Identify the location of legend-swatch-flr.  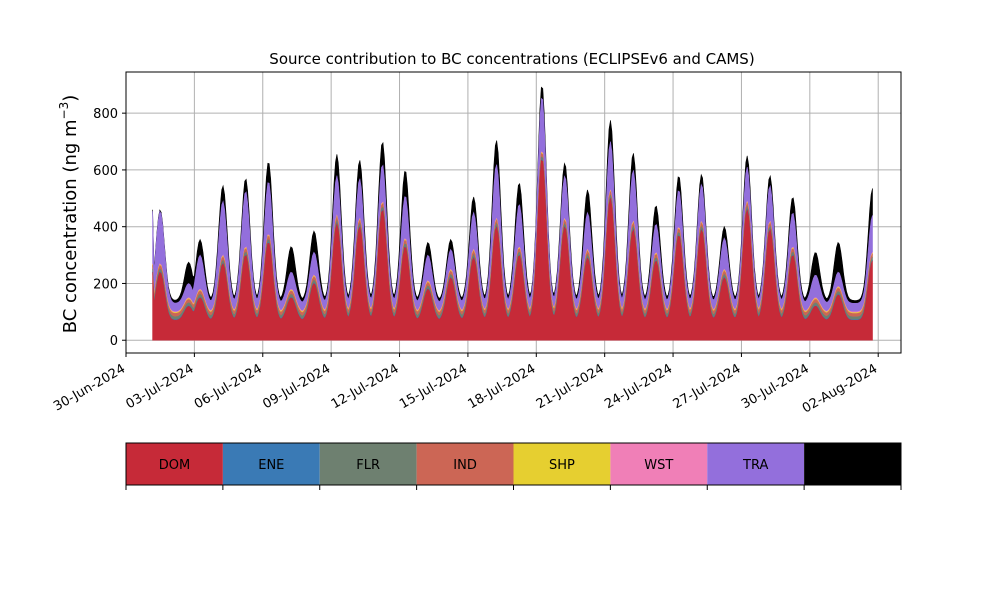
(368, 464).